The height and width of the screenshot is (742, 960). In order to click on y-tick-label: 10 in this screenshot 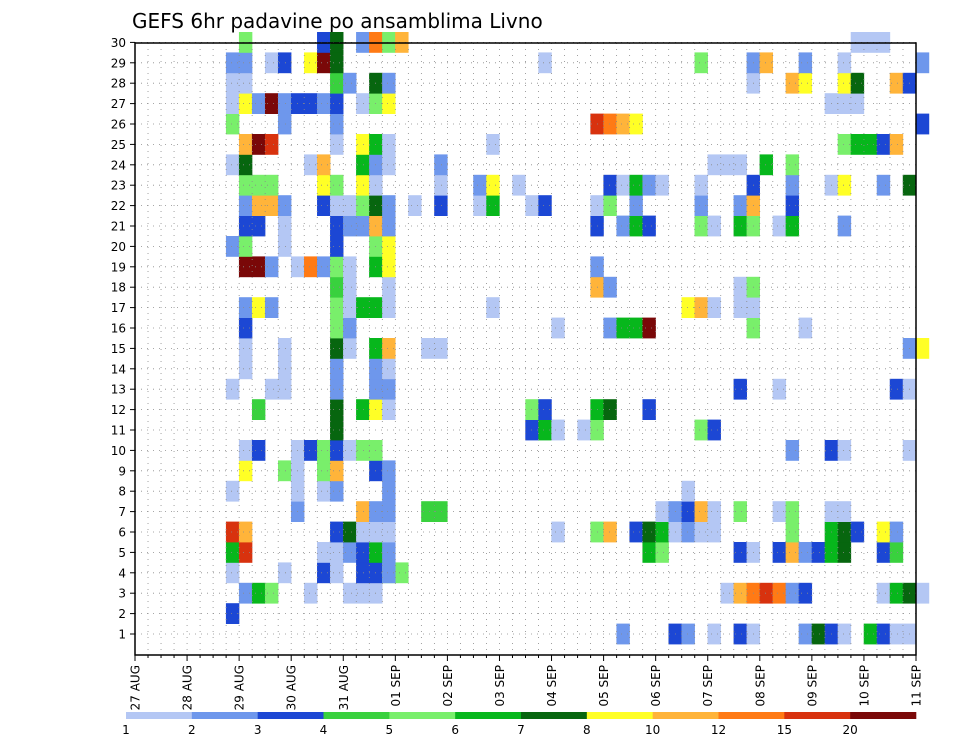, I will do `click(118, 451)`.